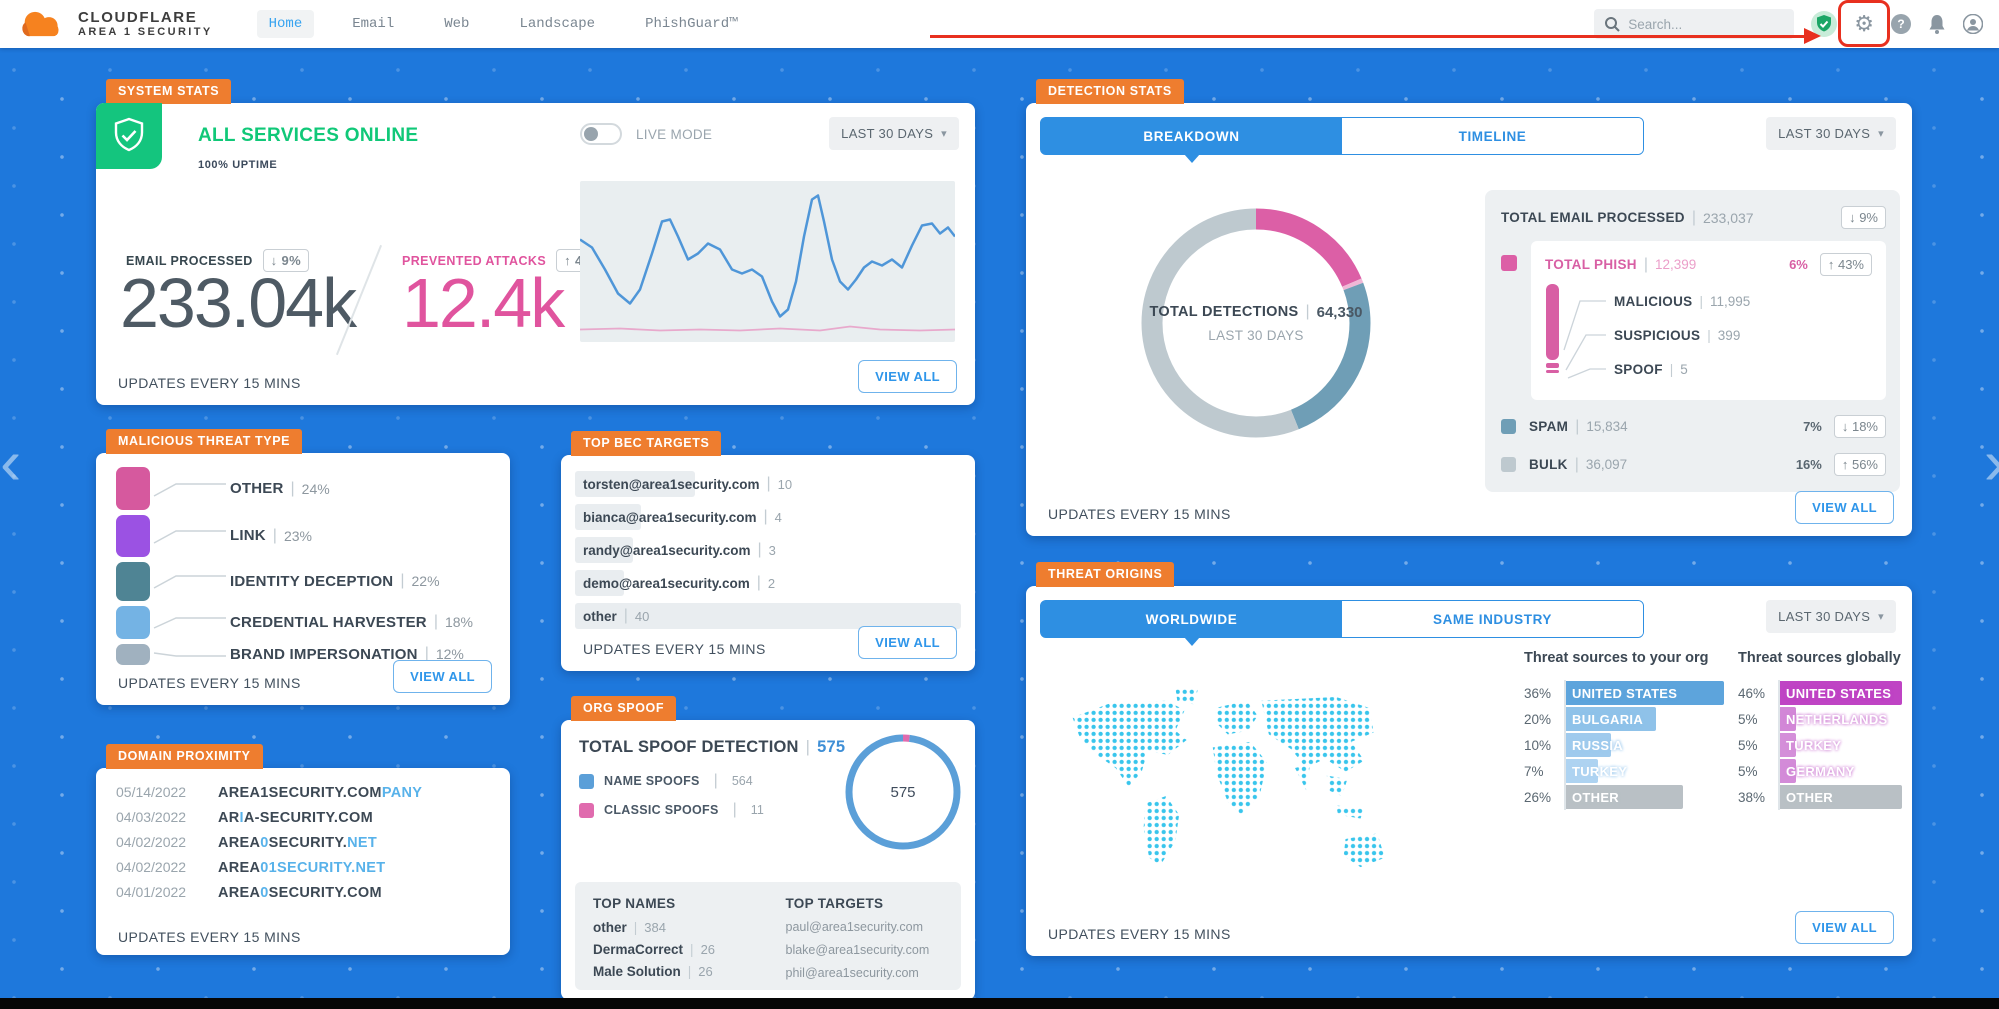  I want to click on nav-item-web: Web, so click(456, 24).